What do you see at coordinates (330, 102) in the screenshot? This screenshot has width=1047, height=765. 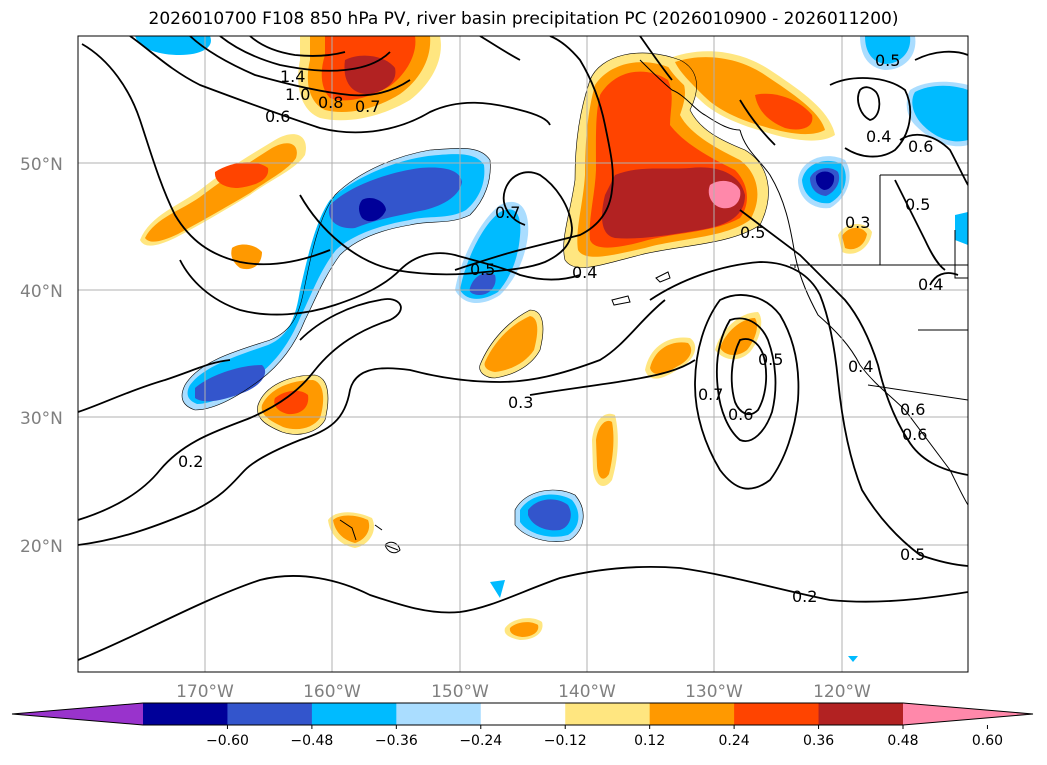 I see `contour-label: 0.8` at bounding box center [330, 102].